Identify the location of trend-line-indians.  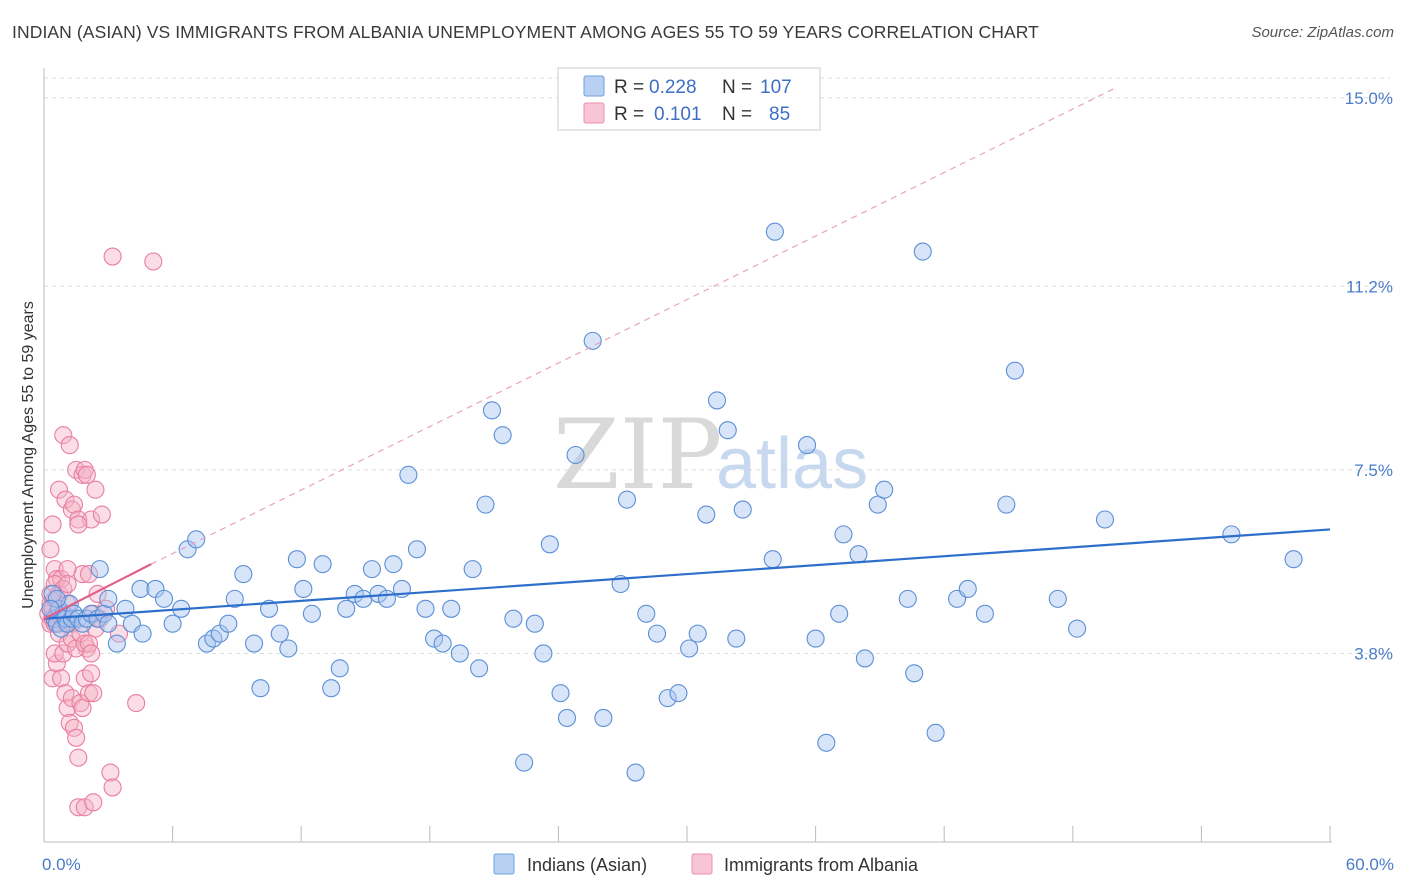
(687, 574).